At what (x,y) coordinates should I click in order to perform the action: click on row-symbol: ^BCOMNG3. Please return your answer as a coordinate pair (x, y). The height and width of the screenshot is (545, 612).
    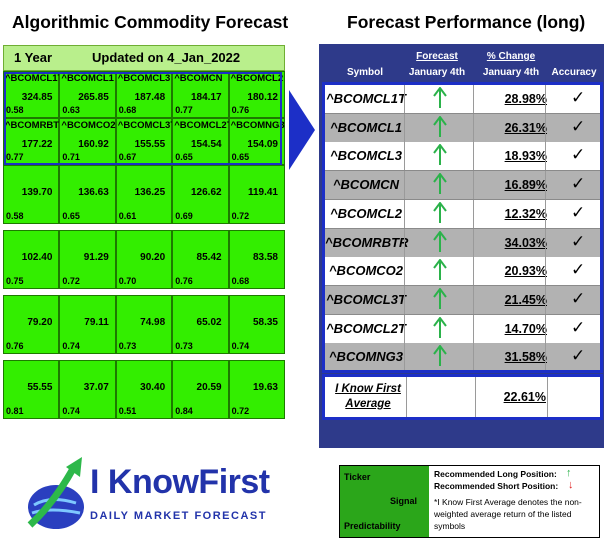
    Looking at the image, I should click on (366, 357).